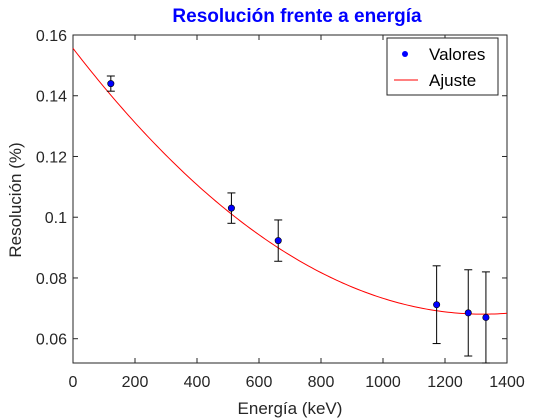 The width and height of the screenshot is (560, 420). I want to click on legend-box, so click(442, 66).